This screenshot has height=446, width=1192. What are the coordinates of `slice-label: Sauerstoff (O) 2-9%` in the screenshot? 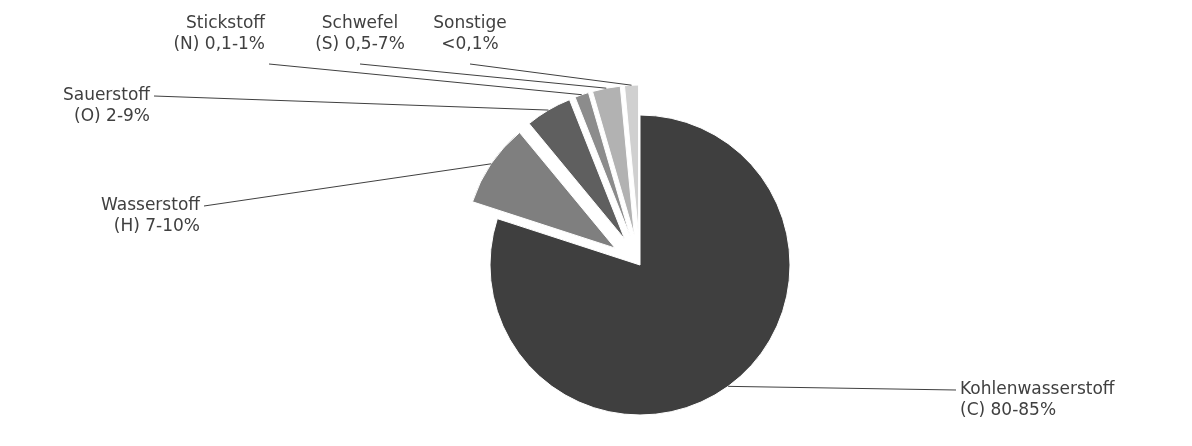 It's located at (107, 104).